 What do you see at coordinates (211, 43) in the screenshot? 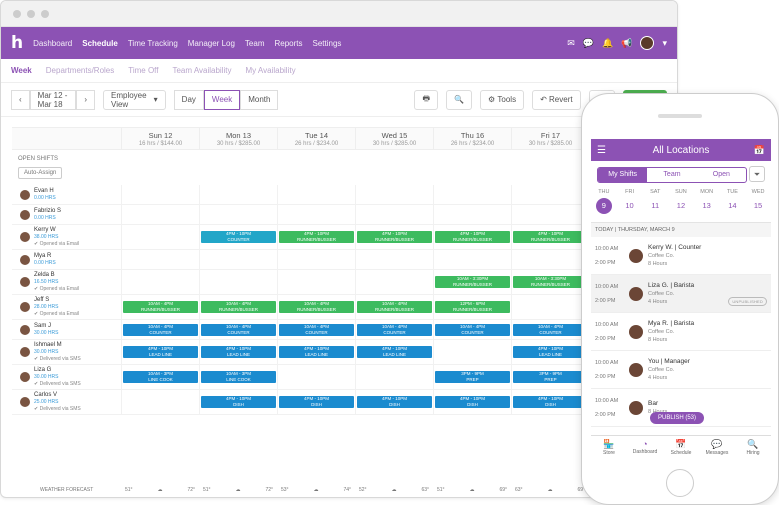
I see `nav-link-manager-log: Manager Log` at bounding box center [211, 43].